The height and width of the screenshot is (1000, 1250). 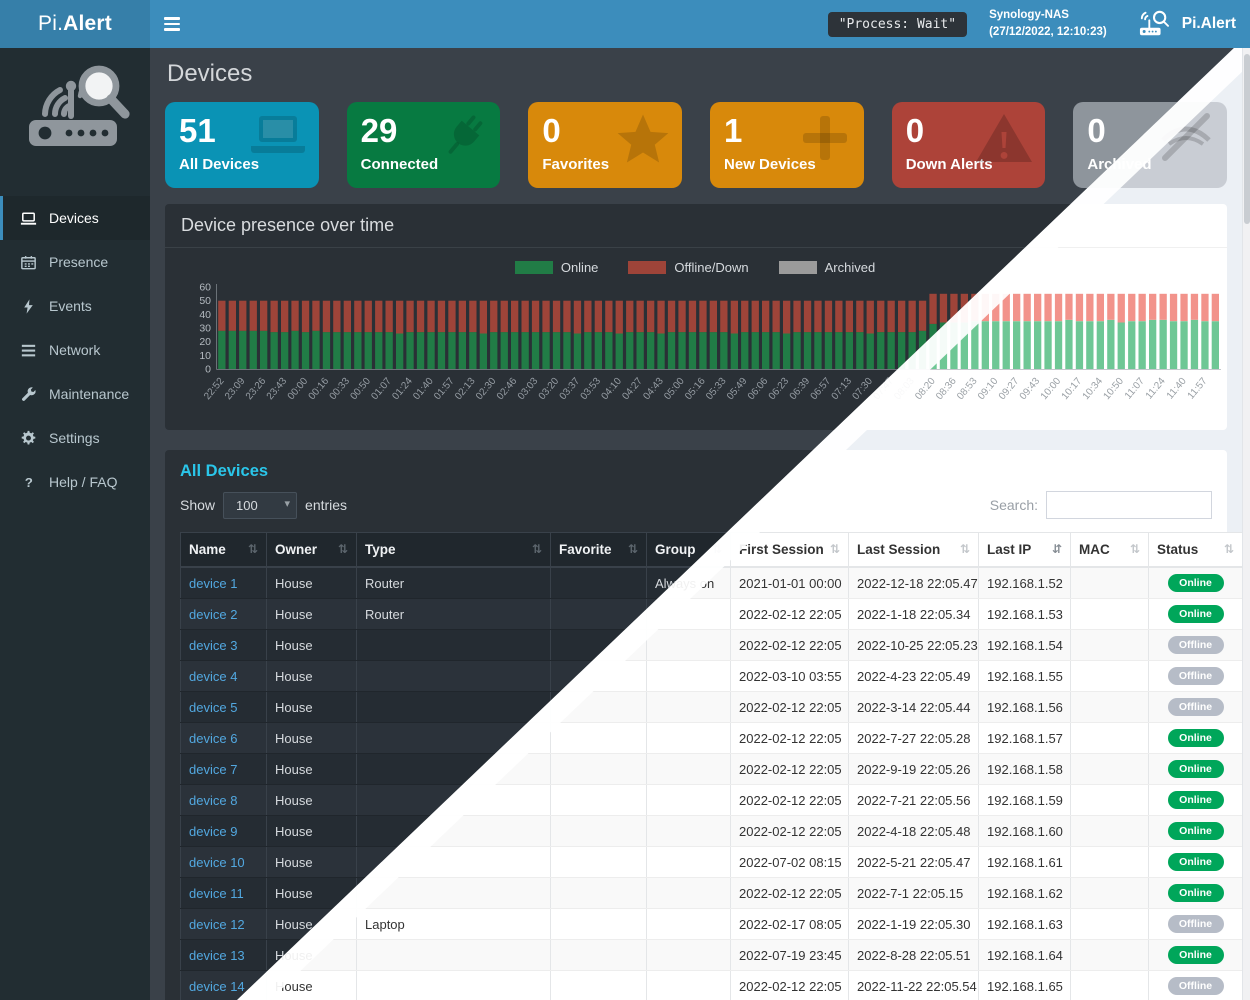 I want to click on gear-icon, so click(x=28, y=437).